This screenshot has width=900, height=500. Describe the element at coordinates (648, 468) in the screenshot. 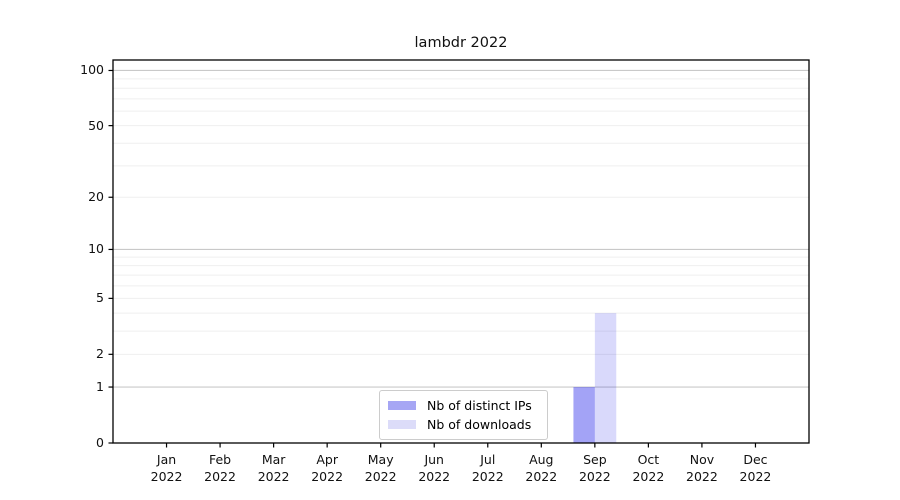

I see `x-tick-label-oct: Oct 2022` at that location.